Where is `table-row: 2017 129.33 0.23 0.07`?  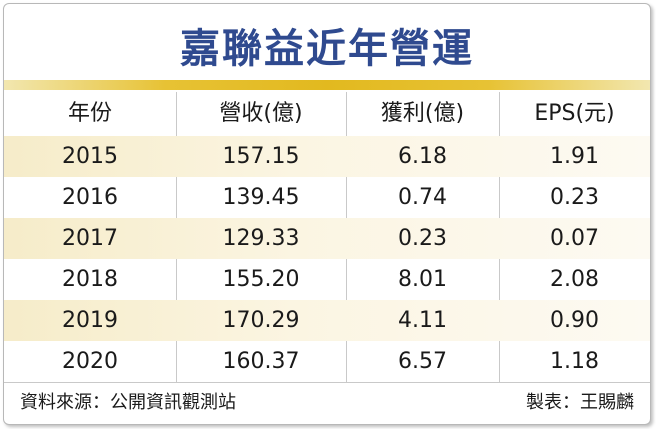 table-row: 2017 129.33 0.23 0.07 is located at coordinates (327, 238).